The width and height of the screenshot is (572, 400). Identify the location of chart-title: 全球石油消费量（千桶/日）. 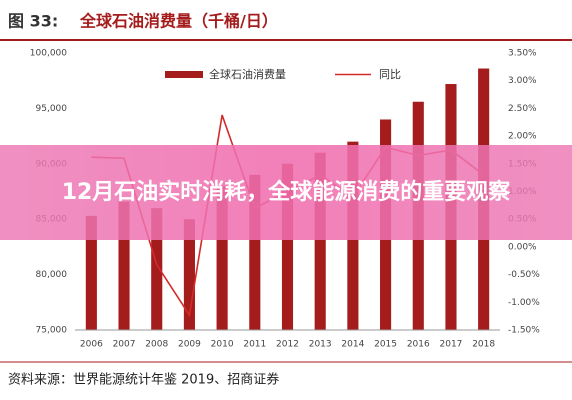
(178, 21).